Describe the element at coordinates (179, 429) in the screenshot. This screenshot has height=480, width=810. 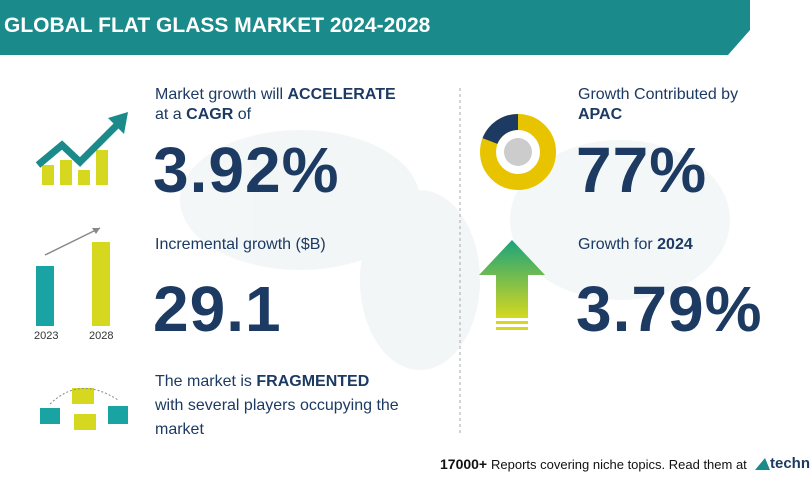
I see `fragmented-label: market` at that location.